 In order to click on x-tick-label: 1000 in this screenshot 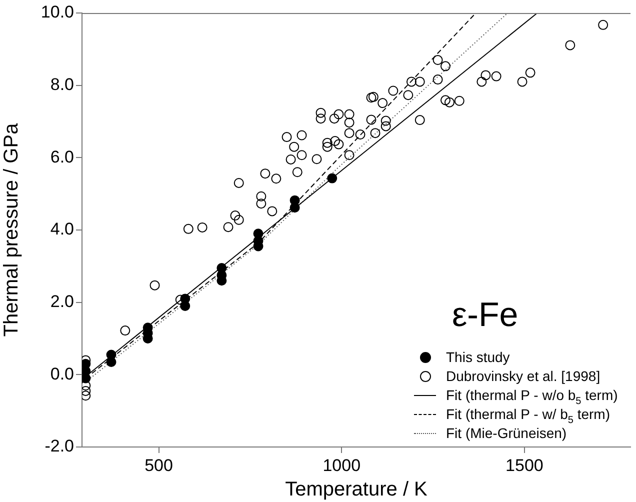, I will do `click(341, 465)`.